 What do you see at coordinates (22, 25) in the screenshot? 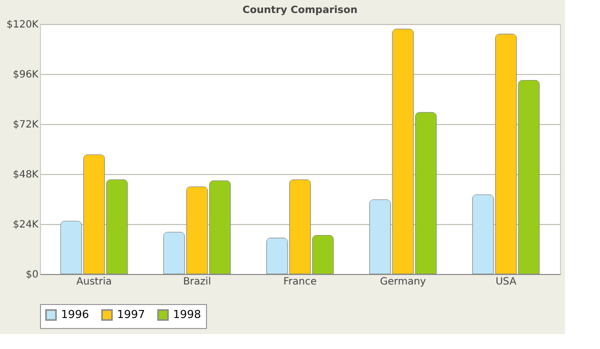
I see `y-tick-label: $120K` at bounding box center [22, 25].